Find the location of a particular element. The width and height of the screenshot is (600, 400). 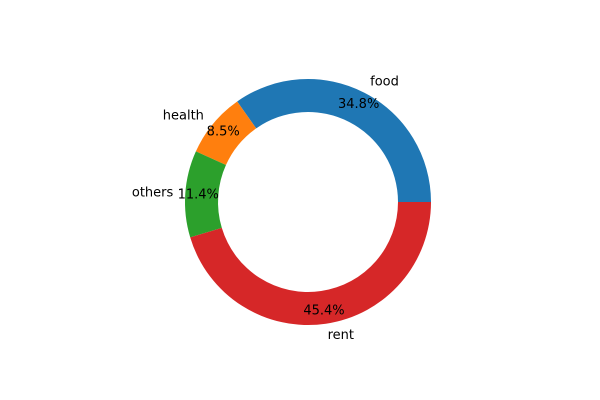

category-label-rent: rent is located at coordinates (341, 335).